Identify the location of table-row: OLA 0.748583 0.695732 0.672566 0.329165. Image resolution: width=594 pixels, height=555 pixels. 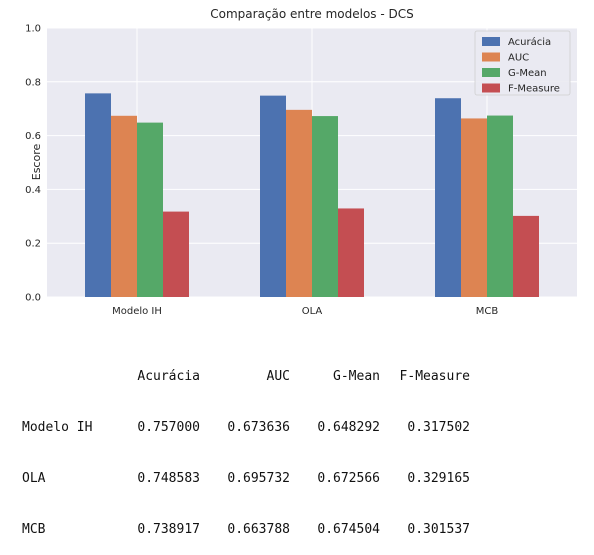
(246, 478).